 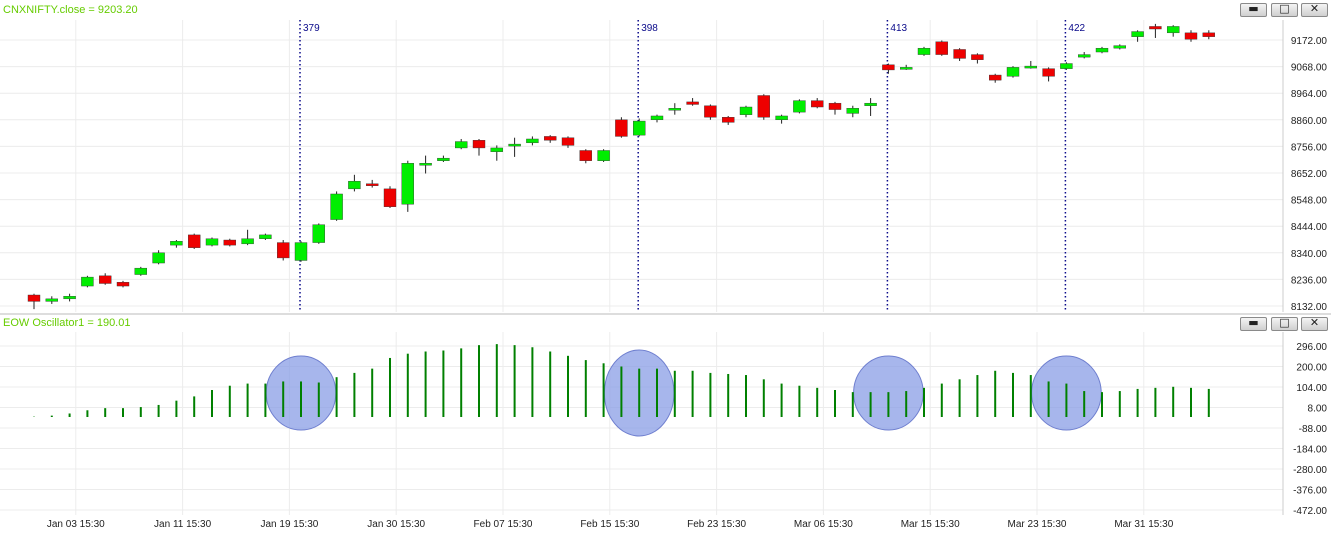 What do you see at coordinates (289, 524) in the screenshot?
I see `x-tick-label: Jan 19 15:30` at bounding box center [289, 524].